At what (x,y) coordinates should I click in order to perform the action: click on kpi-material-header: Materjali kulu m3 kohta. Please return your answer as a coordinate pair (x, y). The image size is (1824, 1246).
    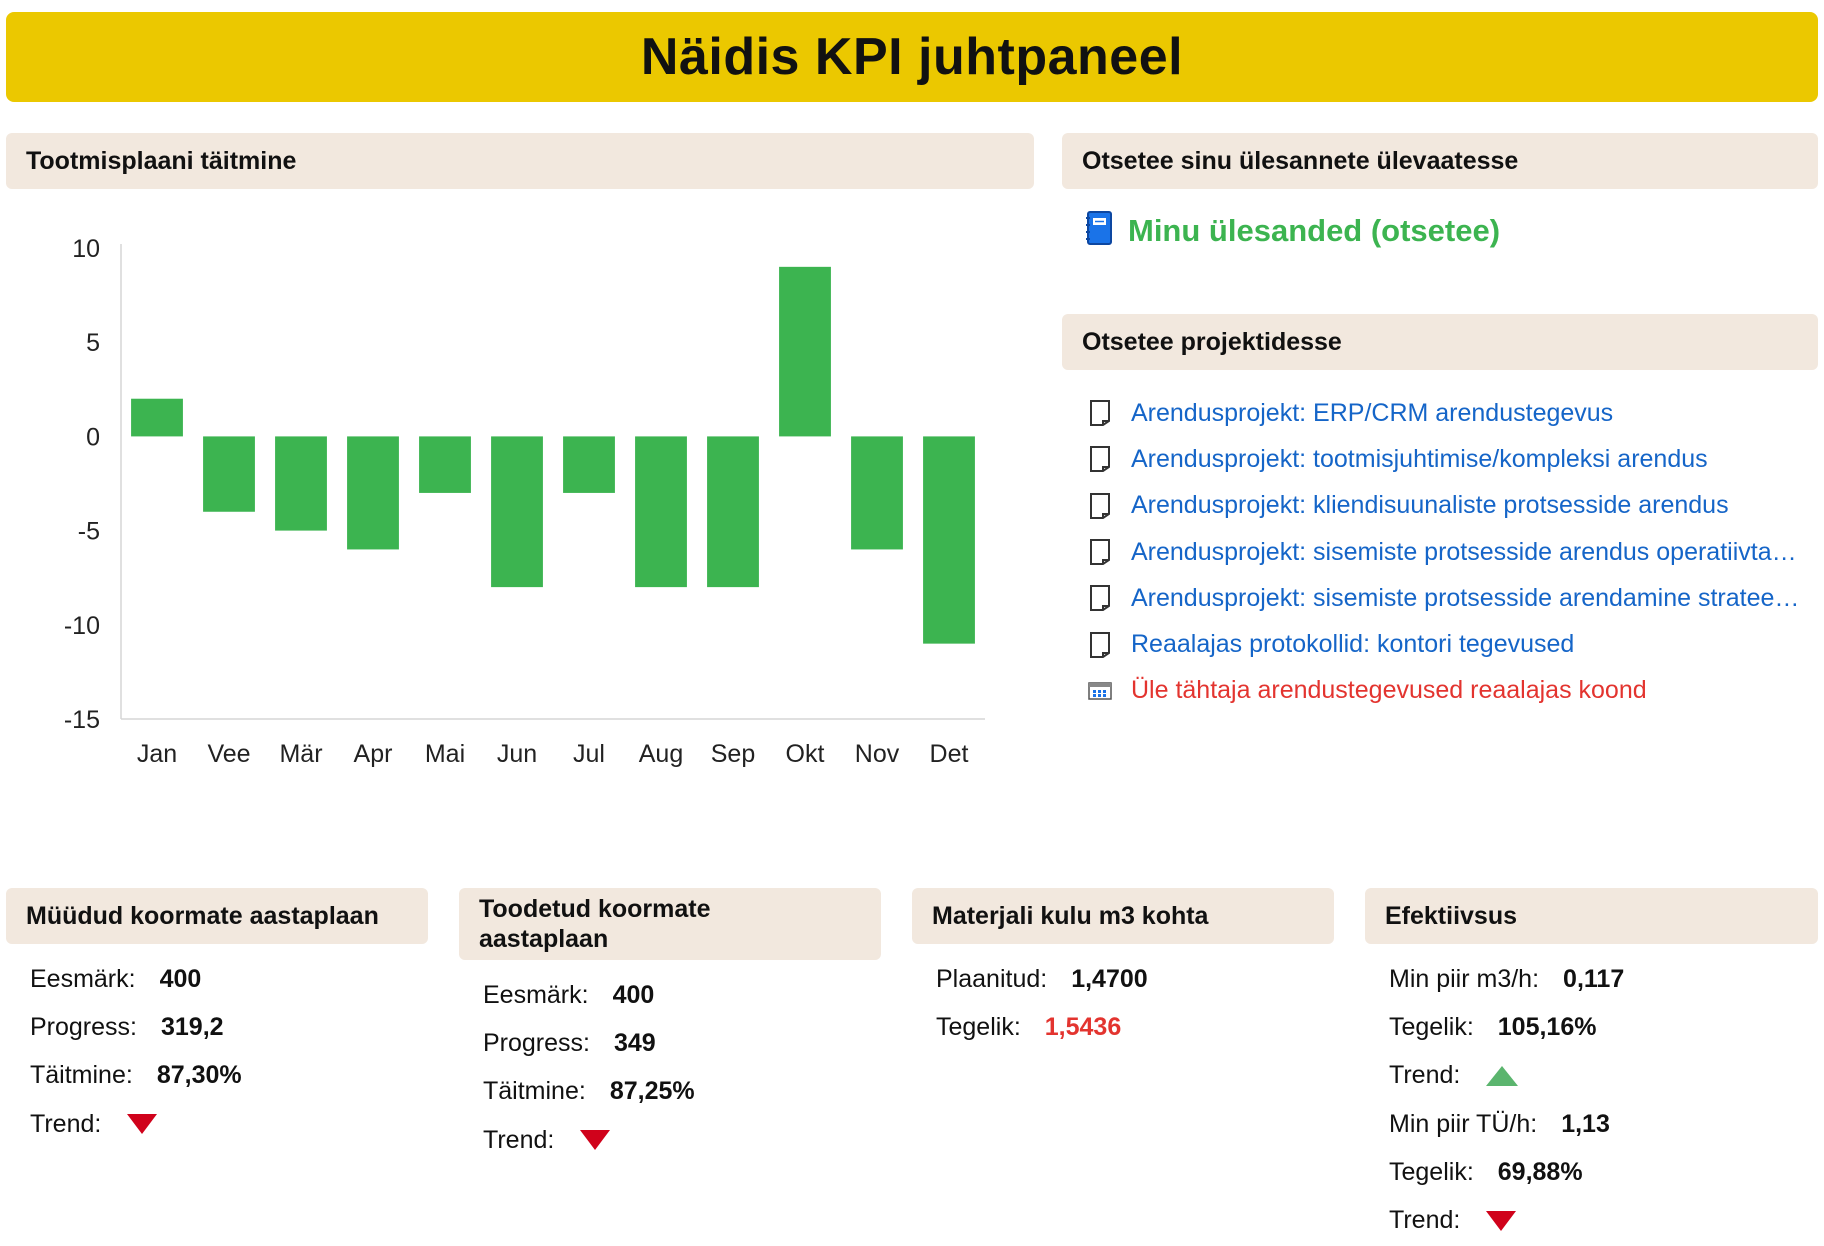
    Looking at the image, I should click on (1123, 916).